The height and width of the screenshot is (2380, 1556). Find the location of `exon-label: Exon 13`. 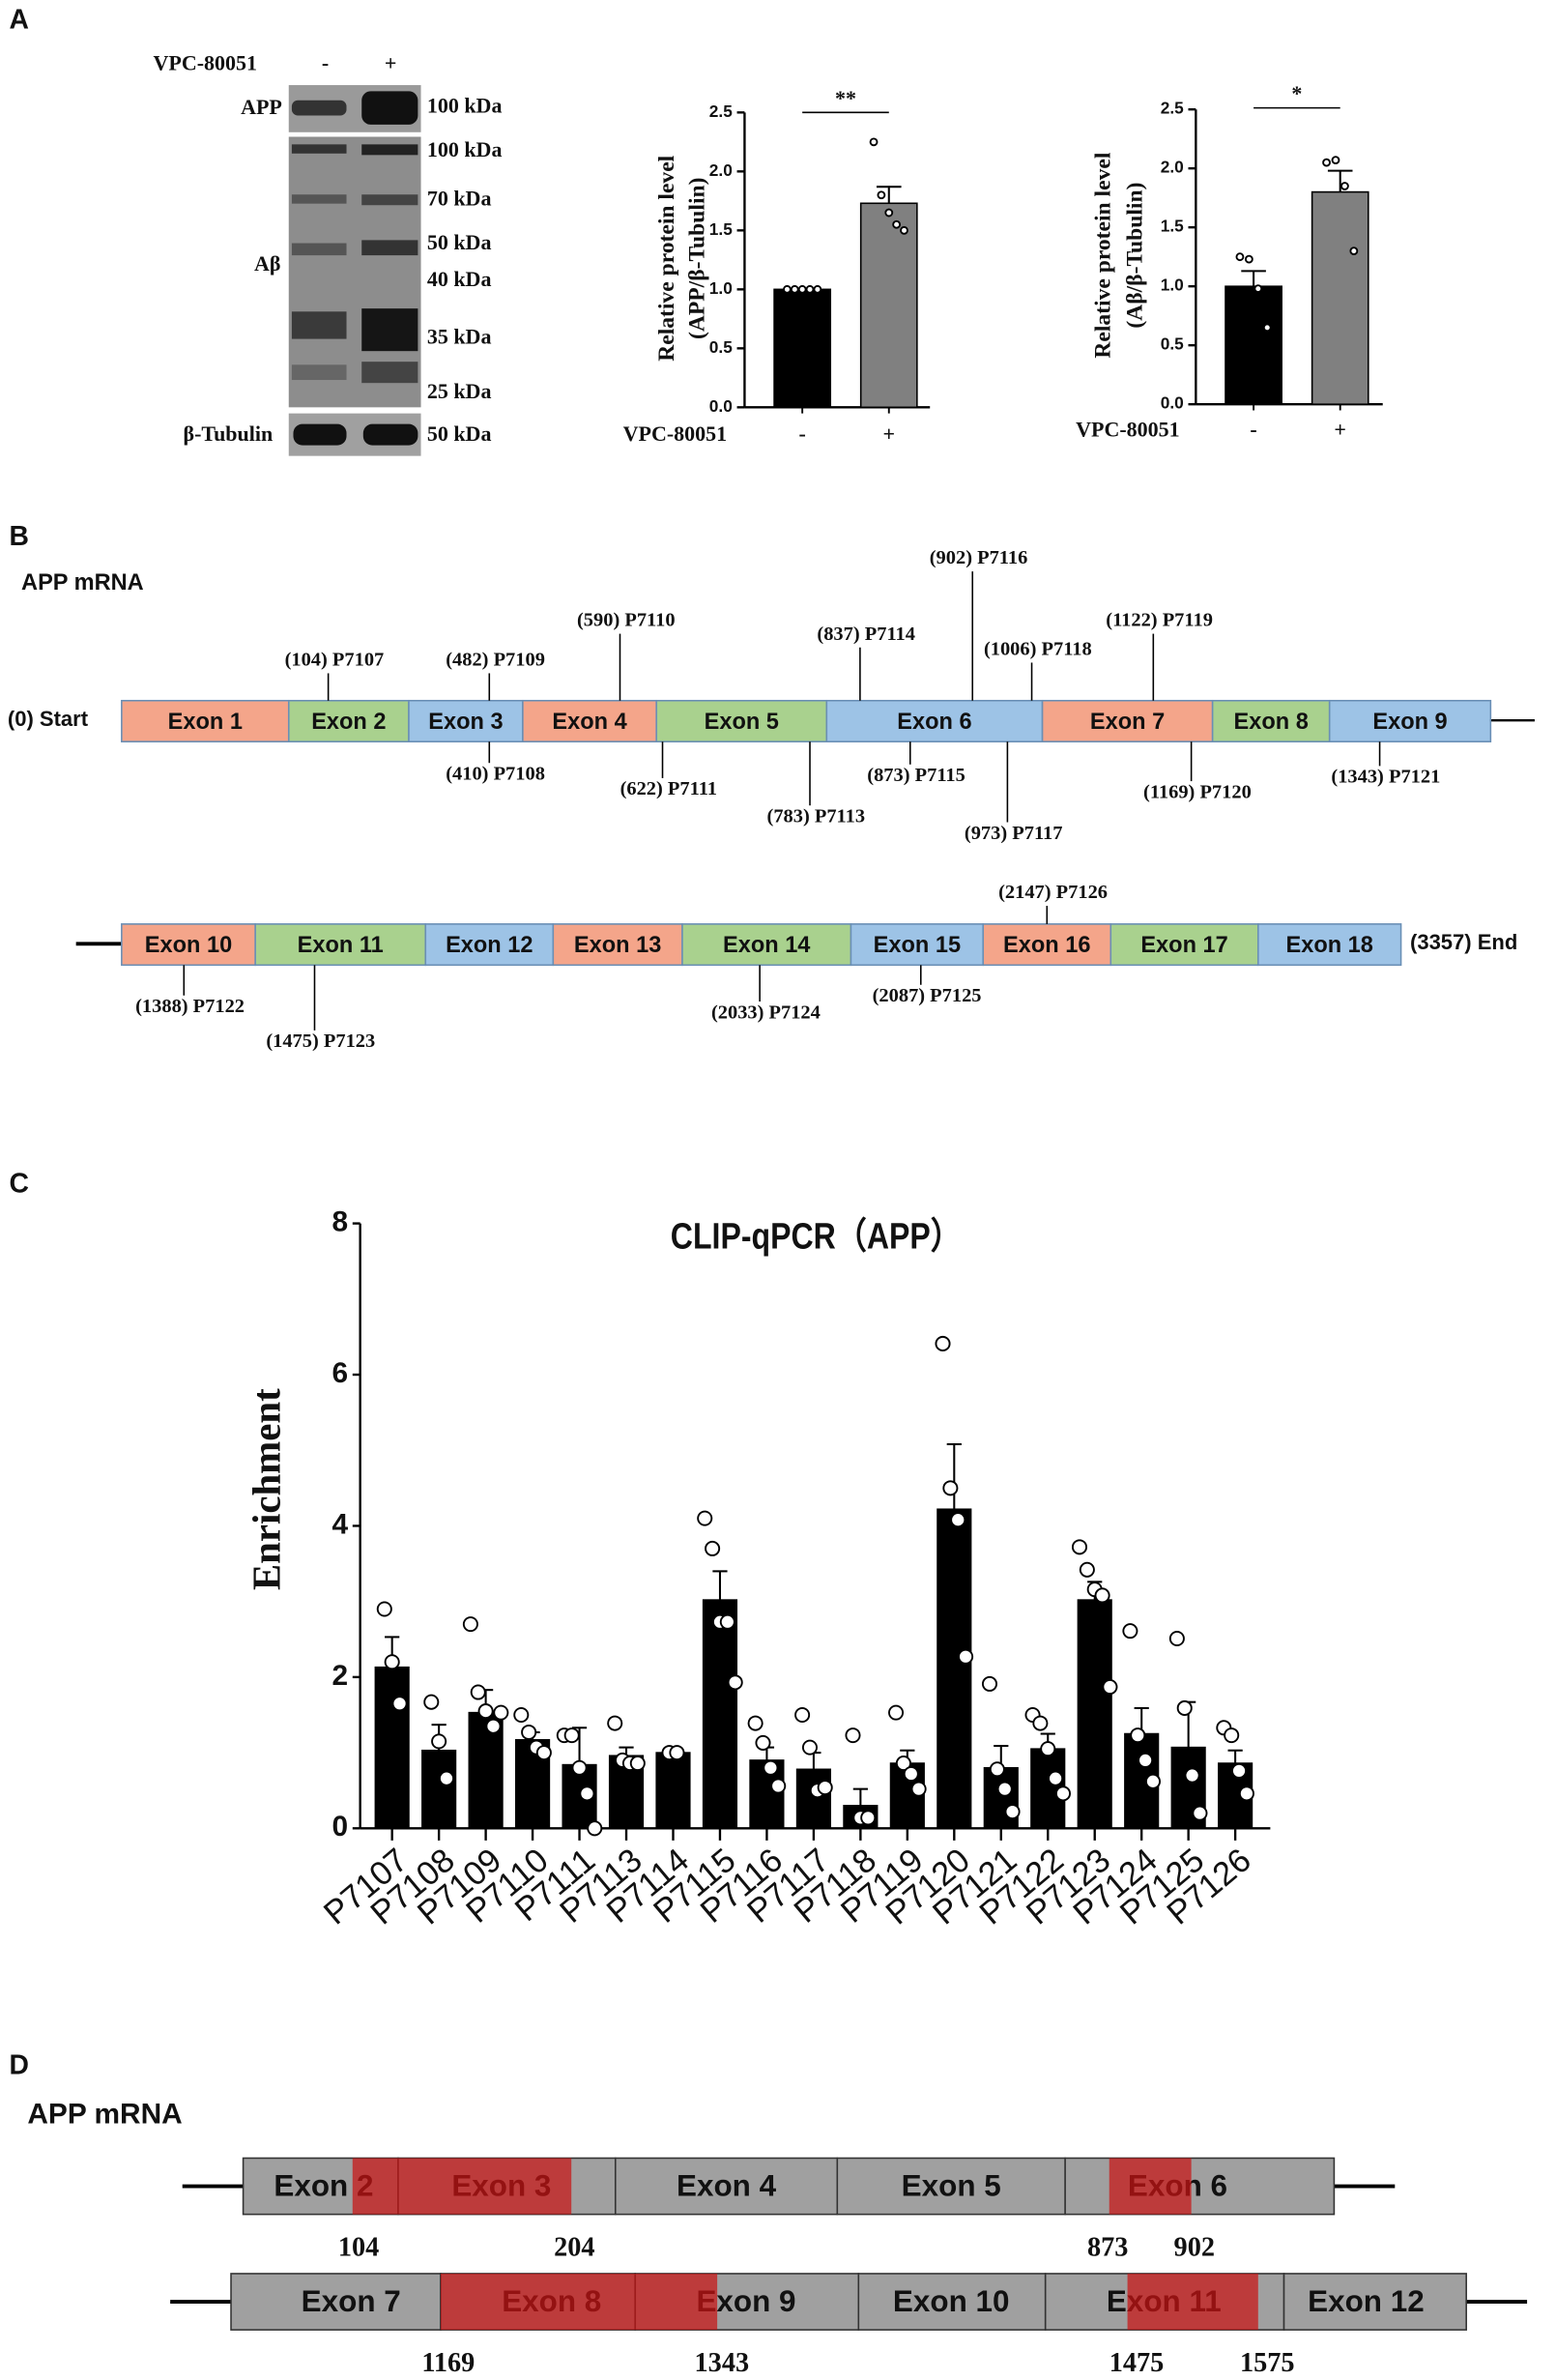

exon-label: Exon 13 is located at coordinates (617, 945).